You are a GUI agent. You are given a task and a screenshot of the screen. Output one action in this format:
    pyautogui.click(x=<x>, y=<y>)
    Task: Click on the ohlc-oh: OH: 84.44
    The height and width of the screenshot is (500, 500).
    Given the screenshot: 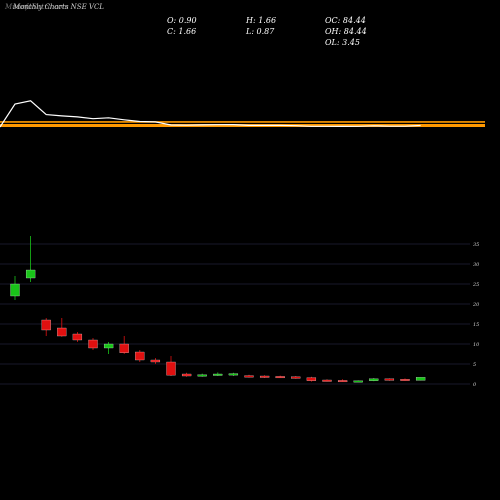 What is the action you would take?
    pyautogui.click(x=346, y=31)
    